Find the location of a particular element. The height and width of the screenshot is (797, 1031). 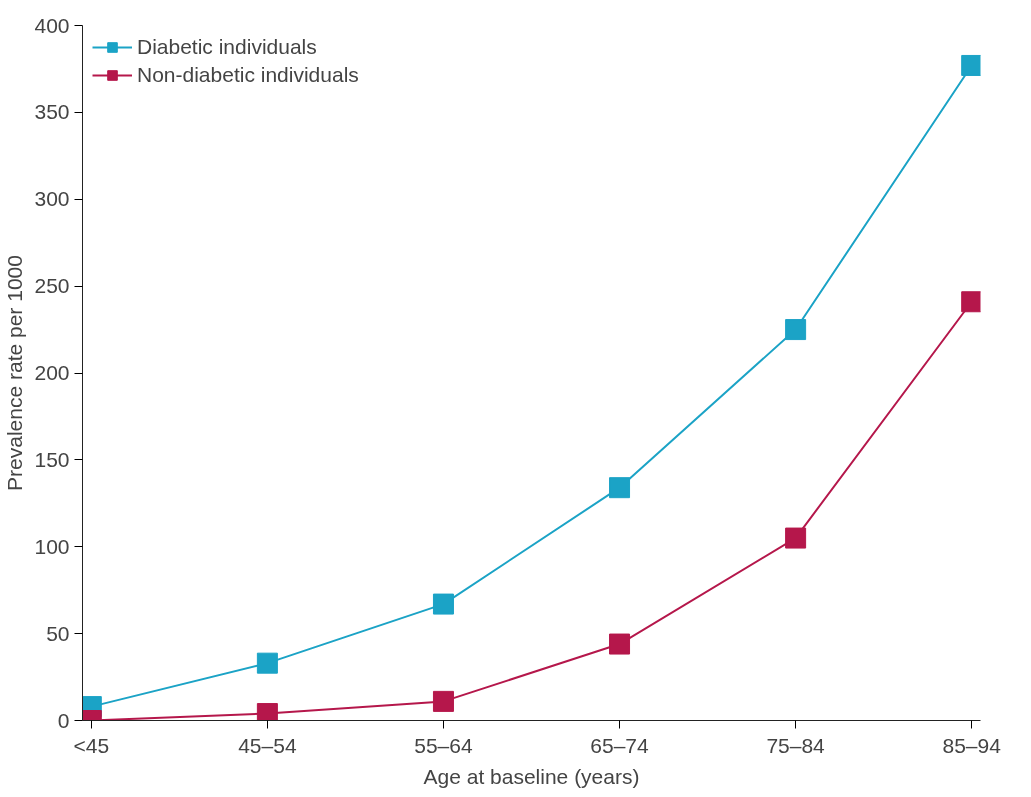

x-tick-label: 45–54 is located at coordinates (267, 745).